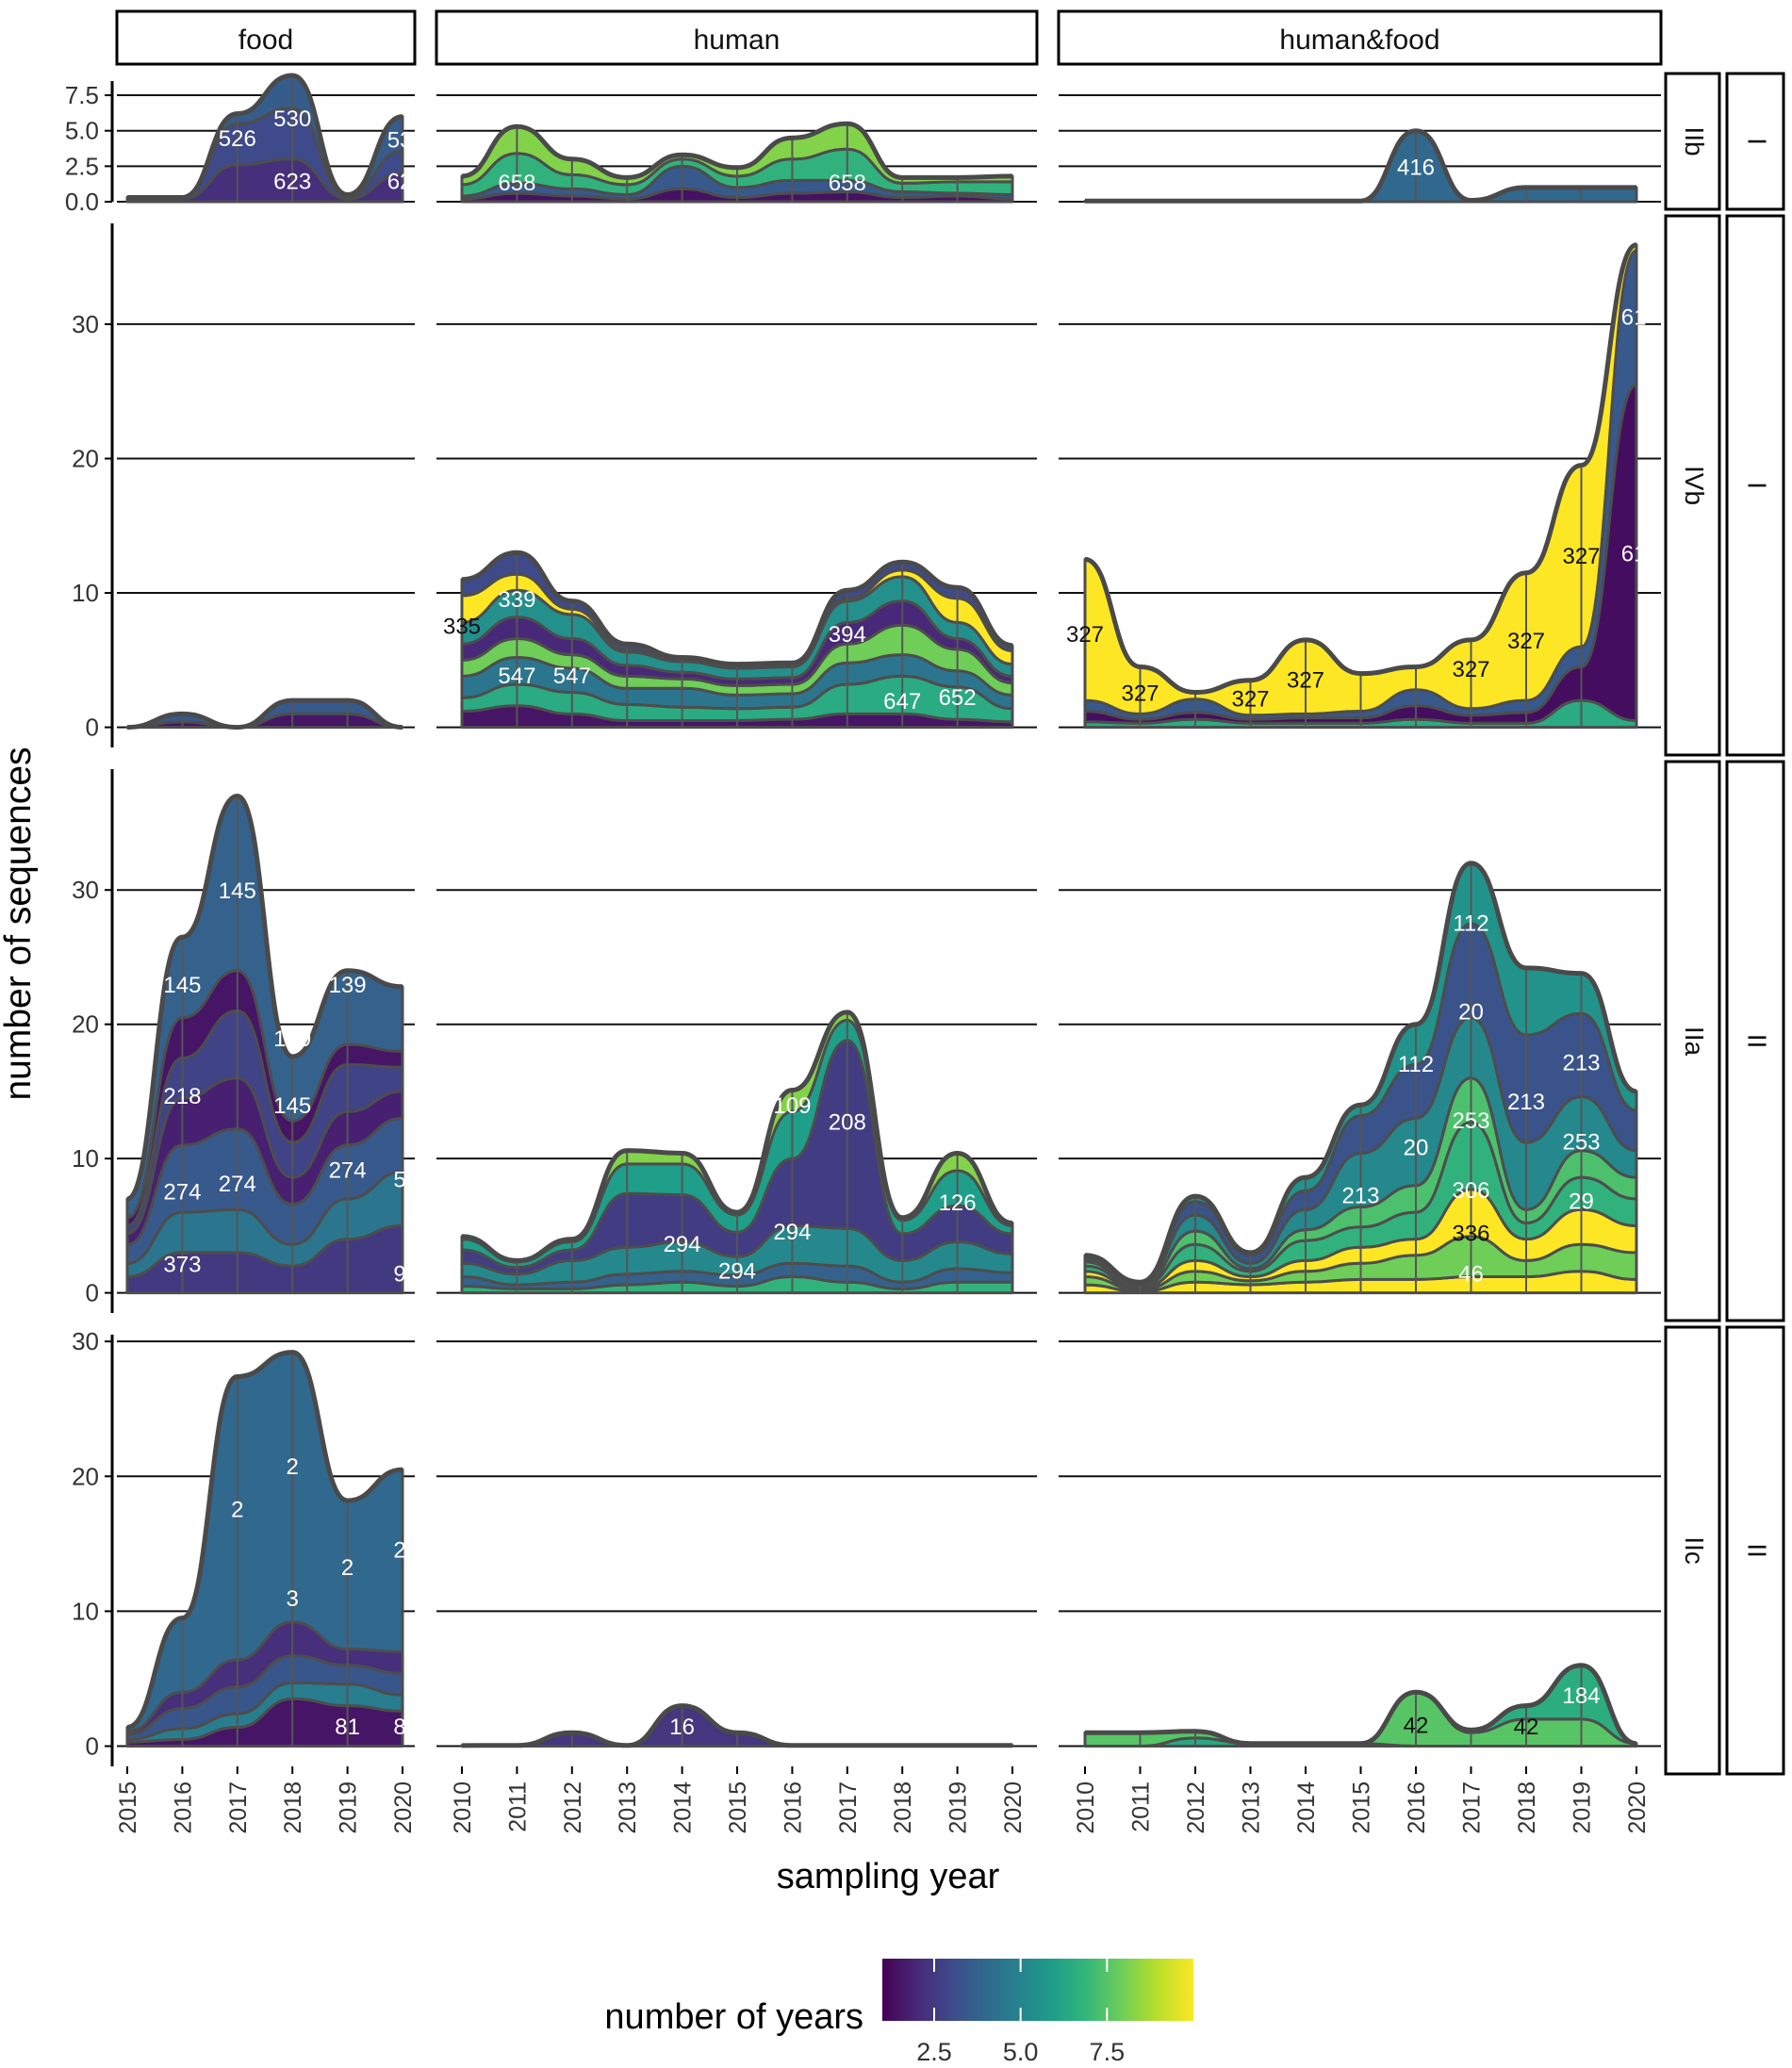  I want to click on panel-IVb-human: 335 339 547 547 394 647 652, so click(736, 526).